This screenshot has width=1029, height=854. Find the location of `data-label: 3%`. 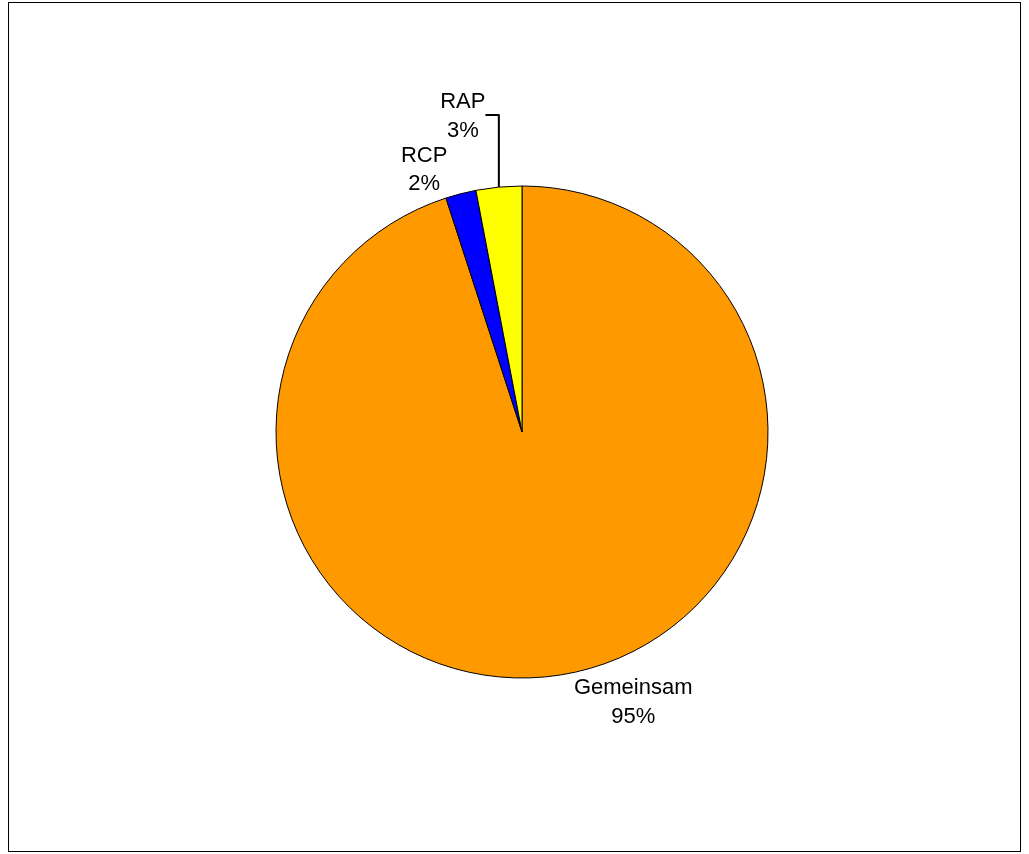

data-label: 3% is located at coordinates (462, 129).